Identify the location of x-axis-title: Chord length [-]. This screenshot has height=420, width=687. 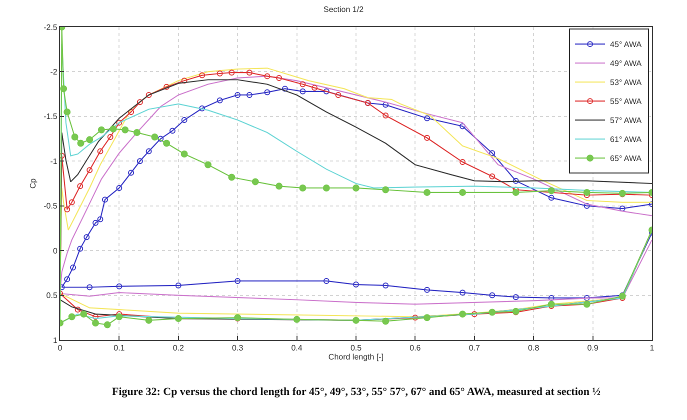
(356, 357).